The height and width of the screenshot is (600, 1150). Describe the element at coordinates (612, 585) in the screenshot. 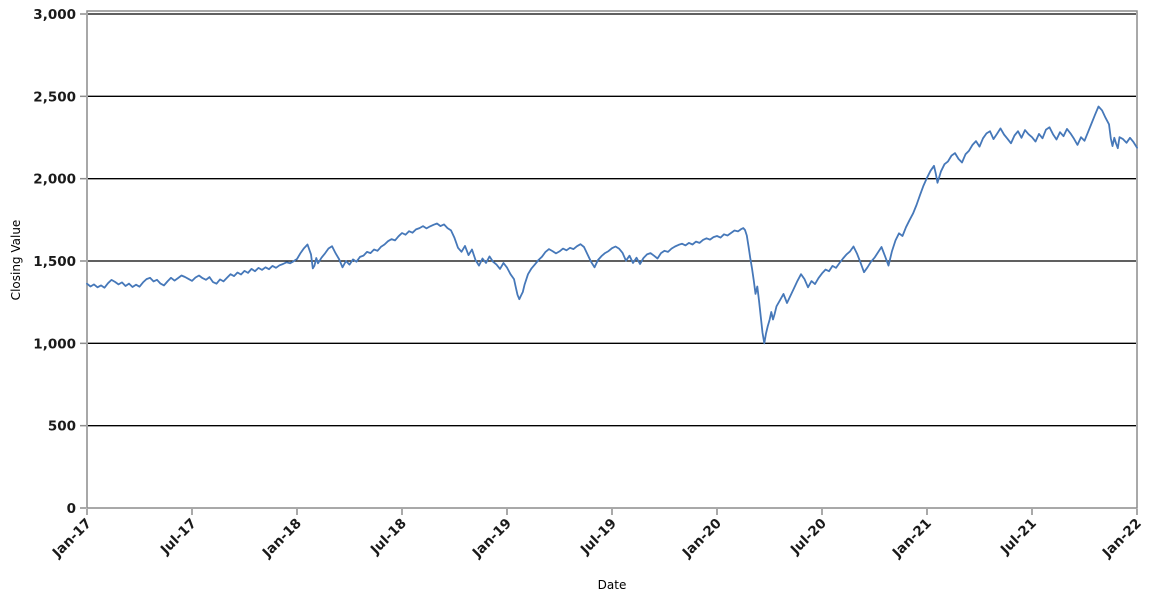

I see `x-axis-title: Date` at that location.